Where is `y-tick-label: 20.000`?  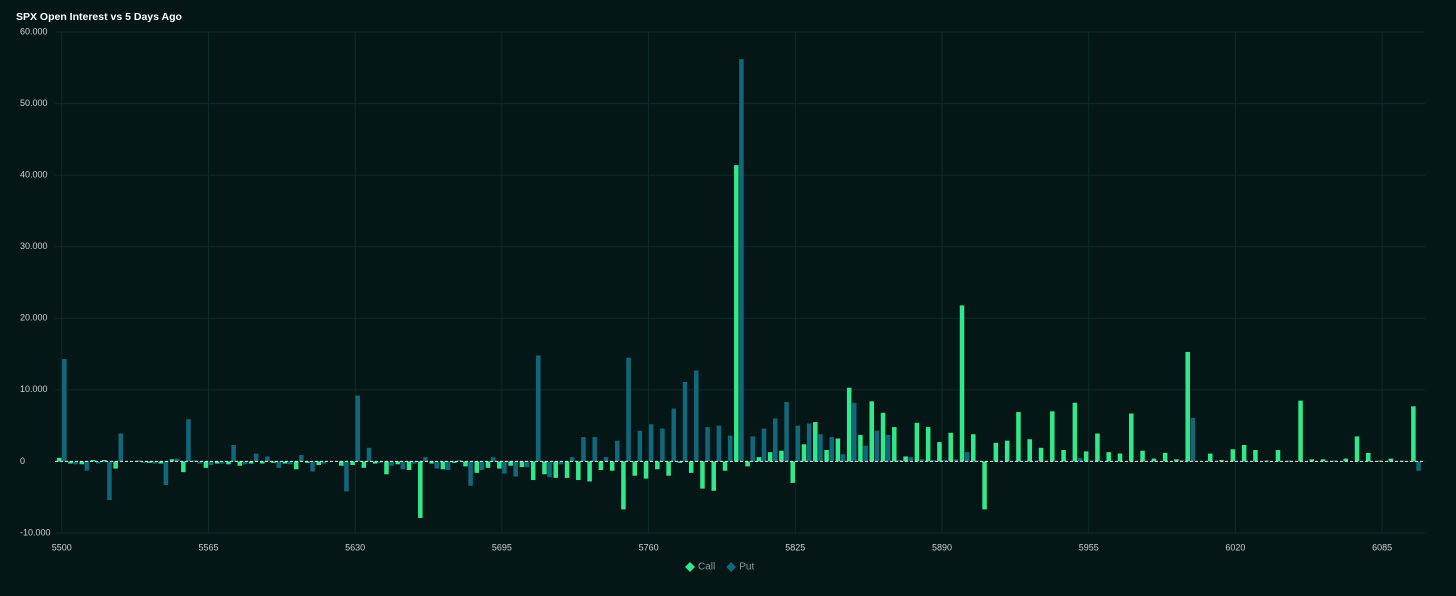
y-tick-label: 20.000 is located at coordinates (34, 318).